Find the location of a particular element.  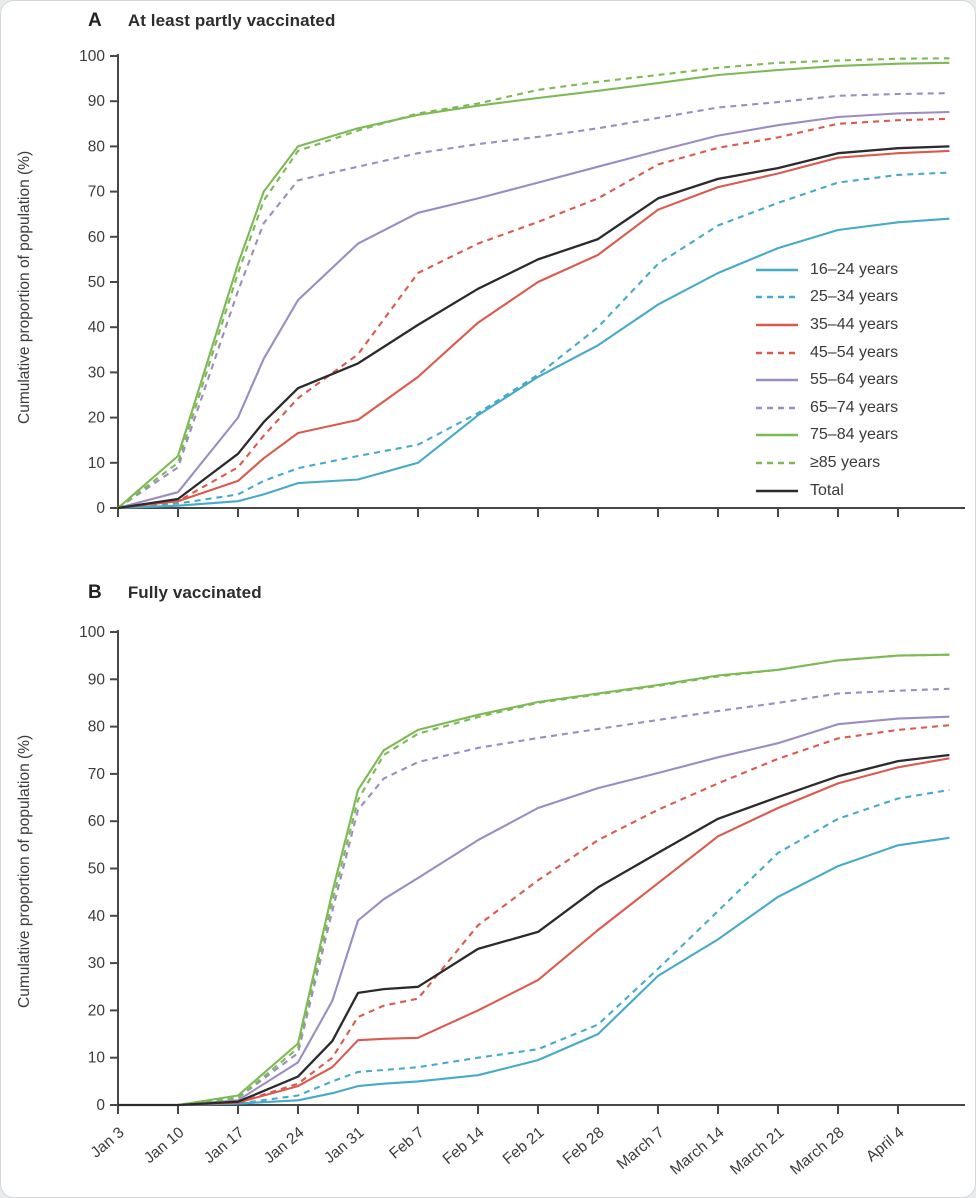

x-tick-label: Jan 10 is located at coordinates (164, 1145).